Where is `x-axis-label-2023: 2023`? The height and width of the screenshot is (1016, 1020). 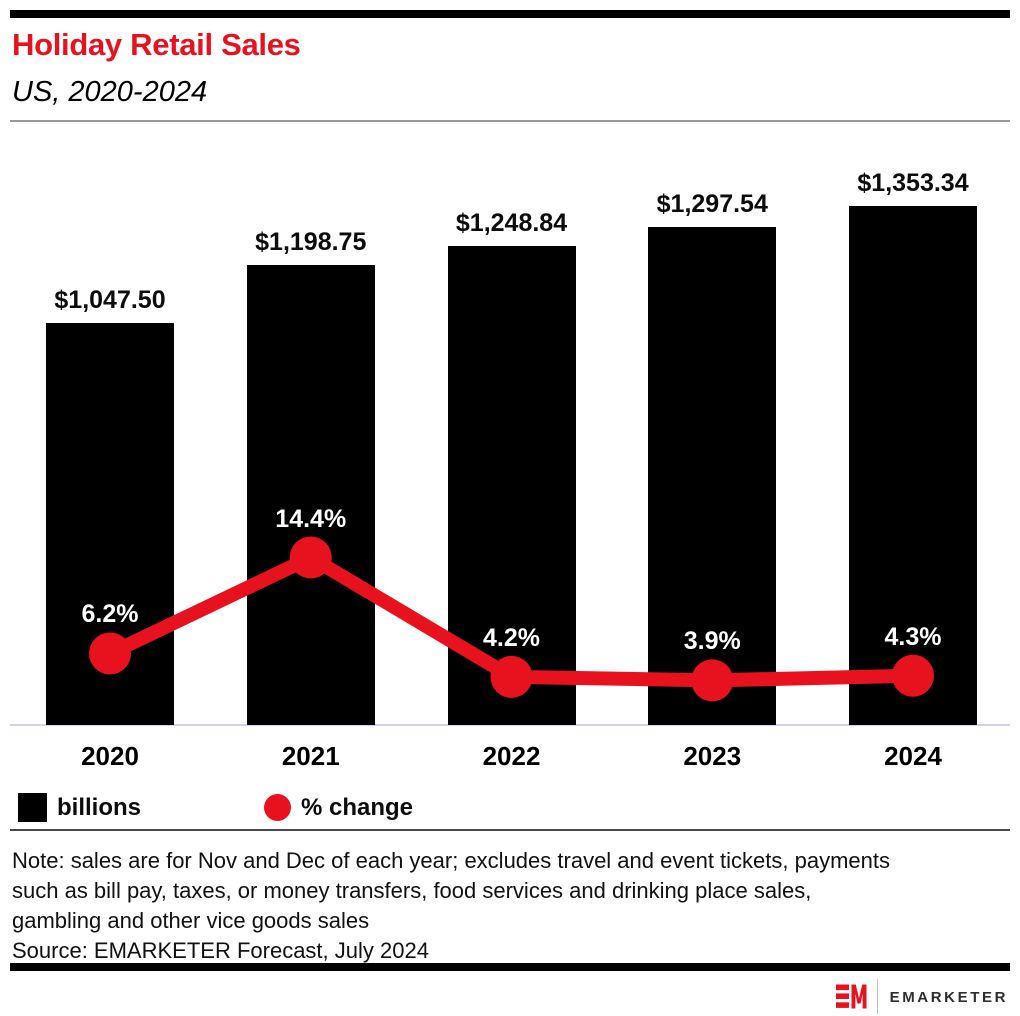 x-axis-label-2023: 2023 is located at coordinates (712, 756).